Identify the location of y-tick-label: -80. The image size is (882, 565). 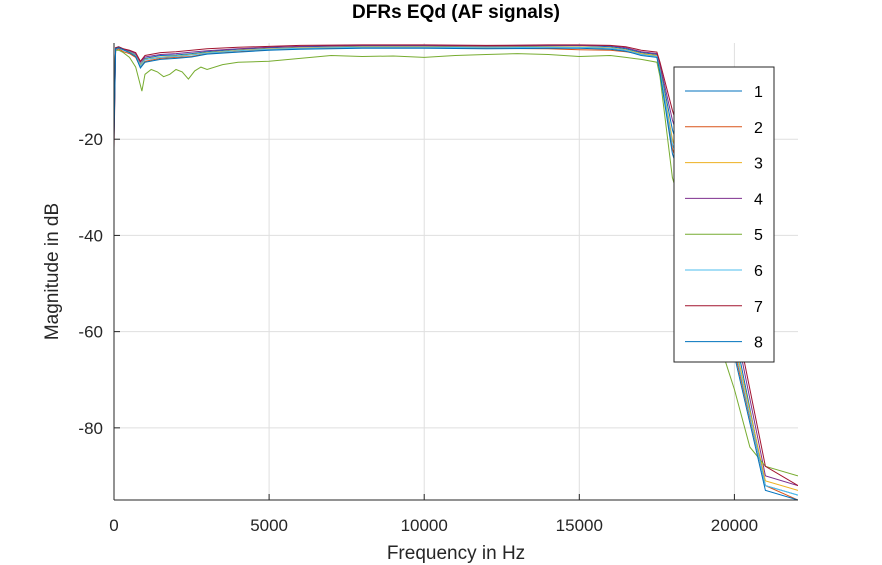
(90, 428).